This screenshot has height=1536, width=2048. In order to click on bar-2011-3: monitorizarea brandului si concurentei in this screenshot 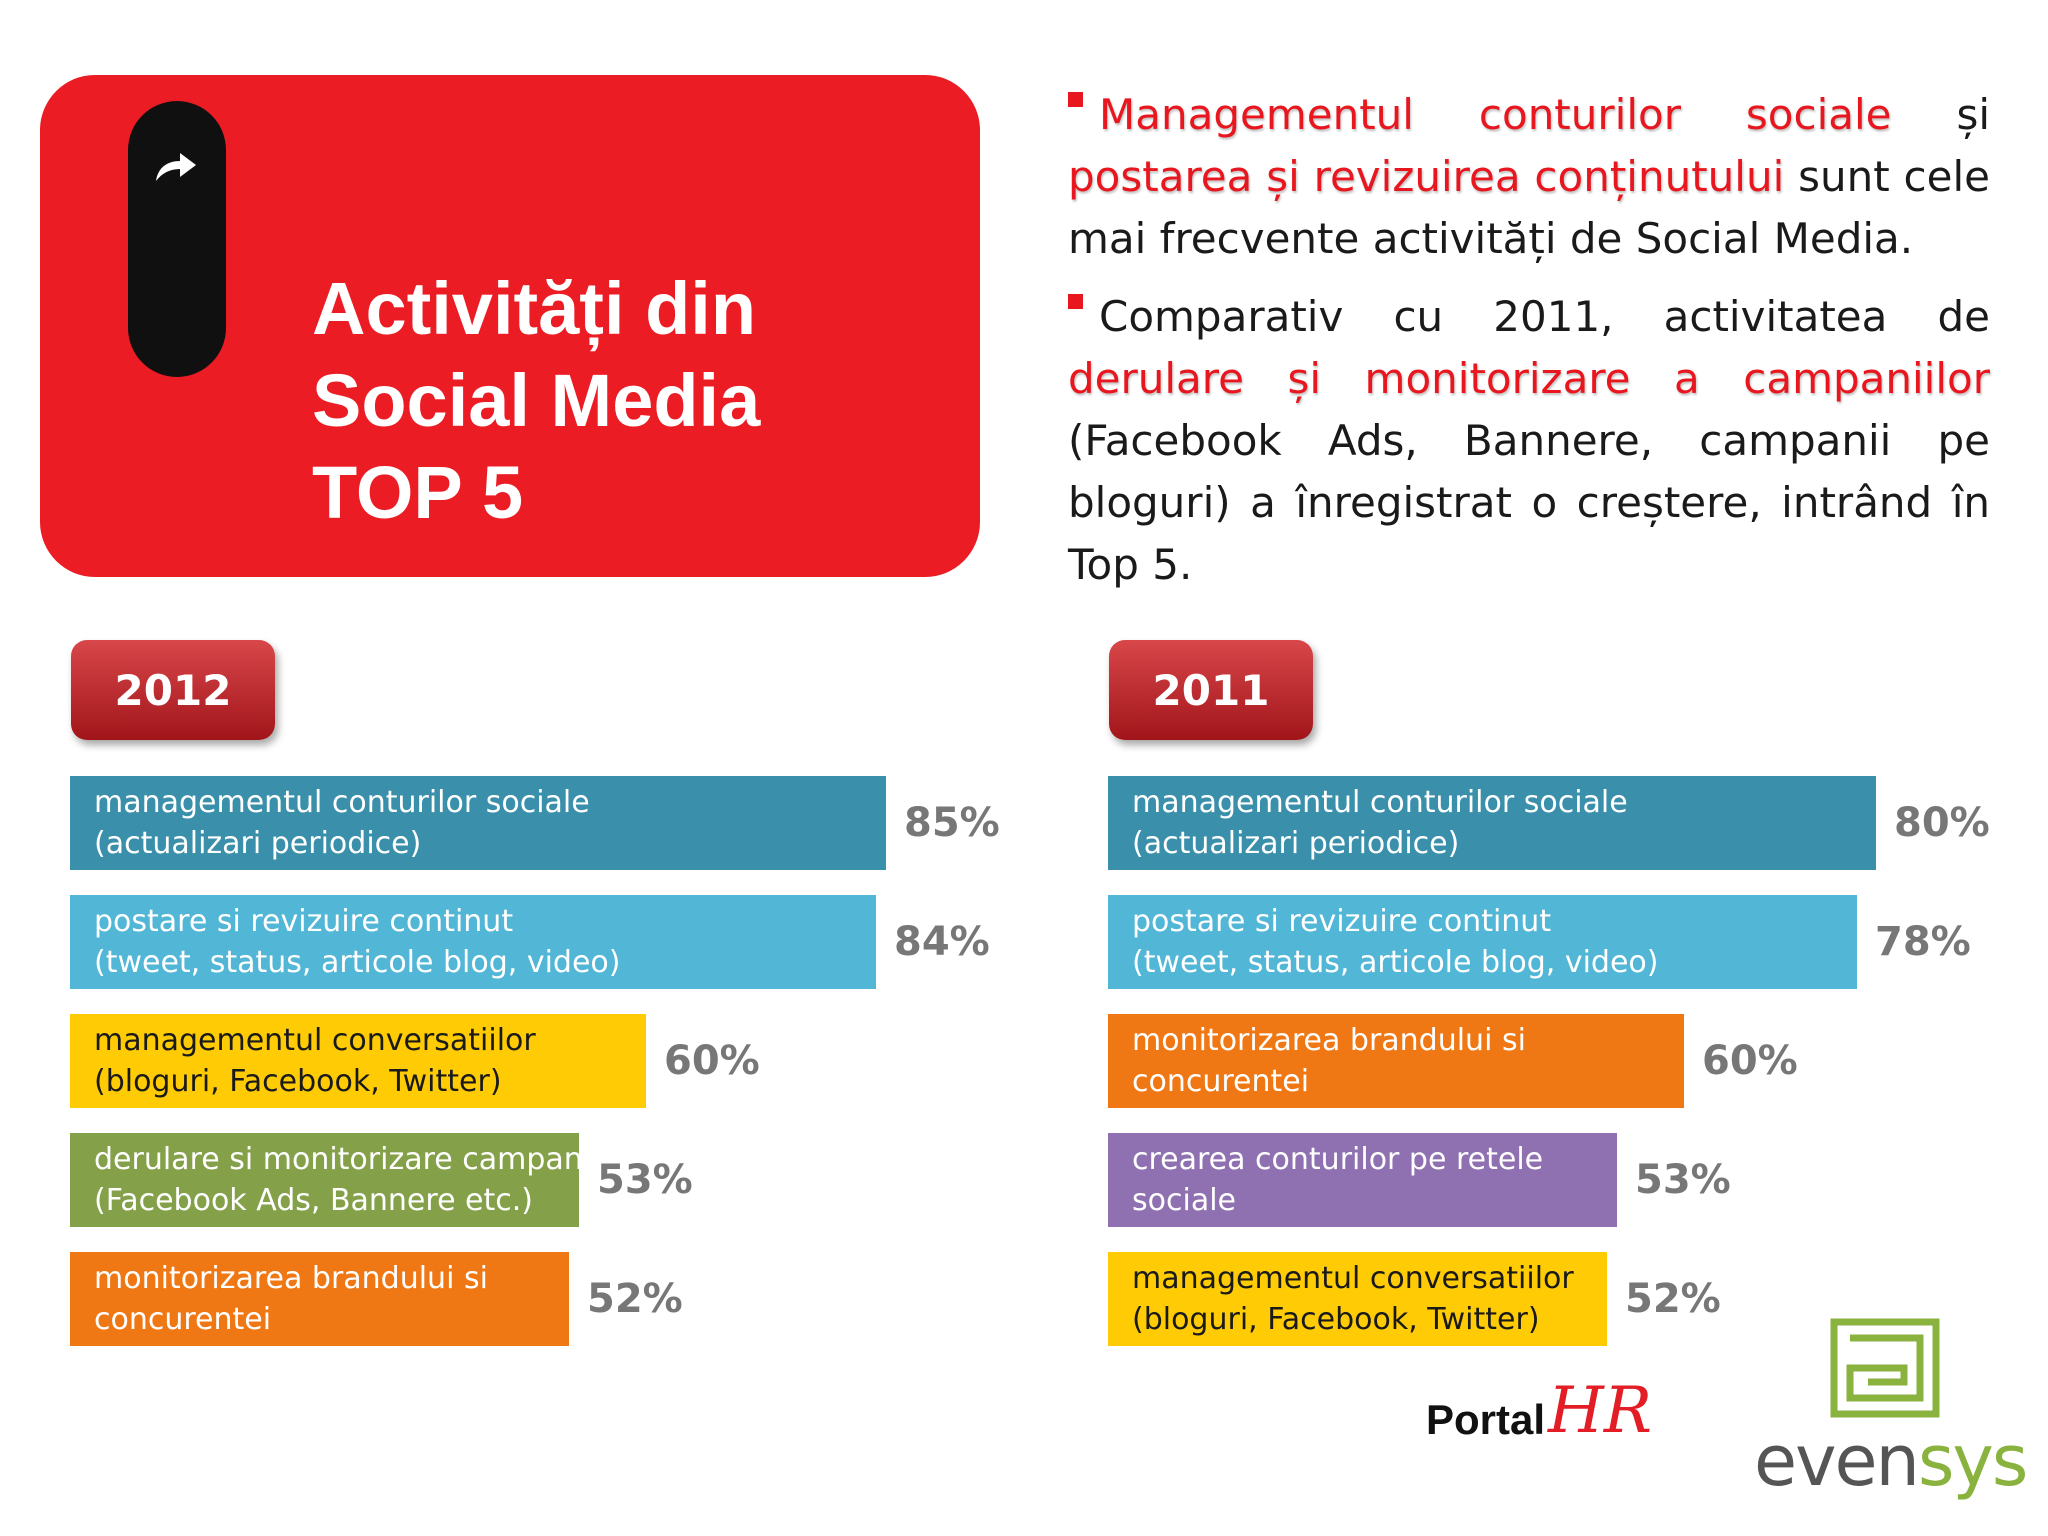, I will do `click(1396, 1061)`.